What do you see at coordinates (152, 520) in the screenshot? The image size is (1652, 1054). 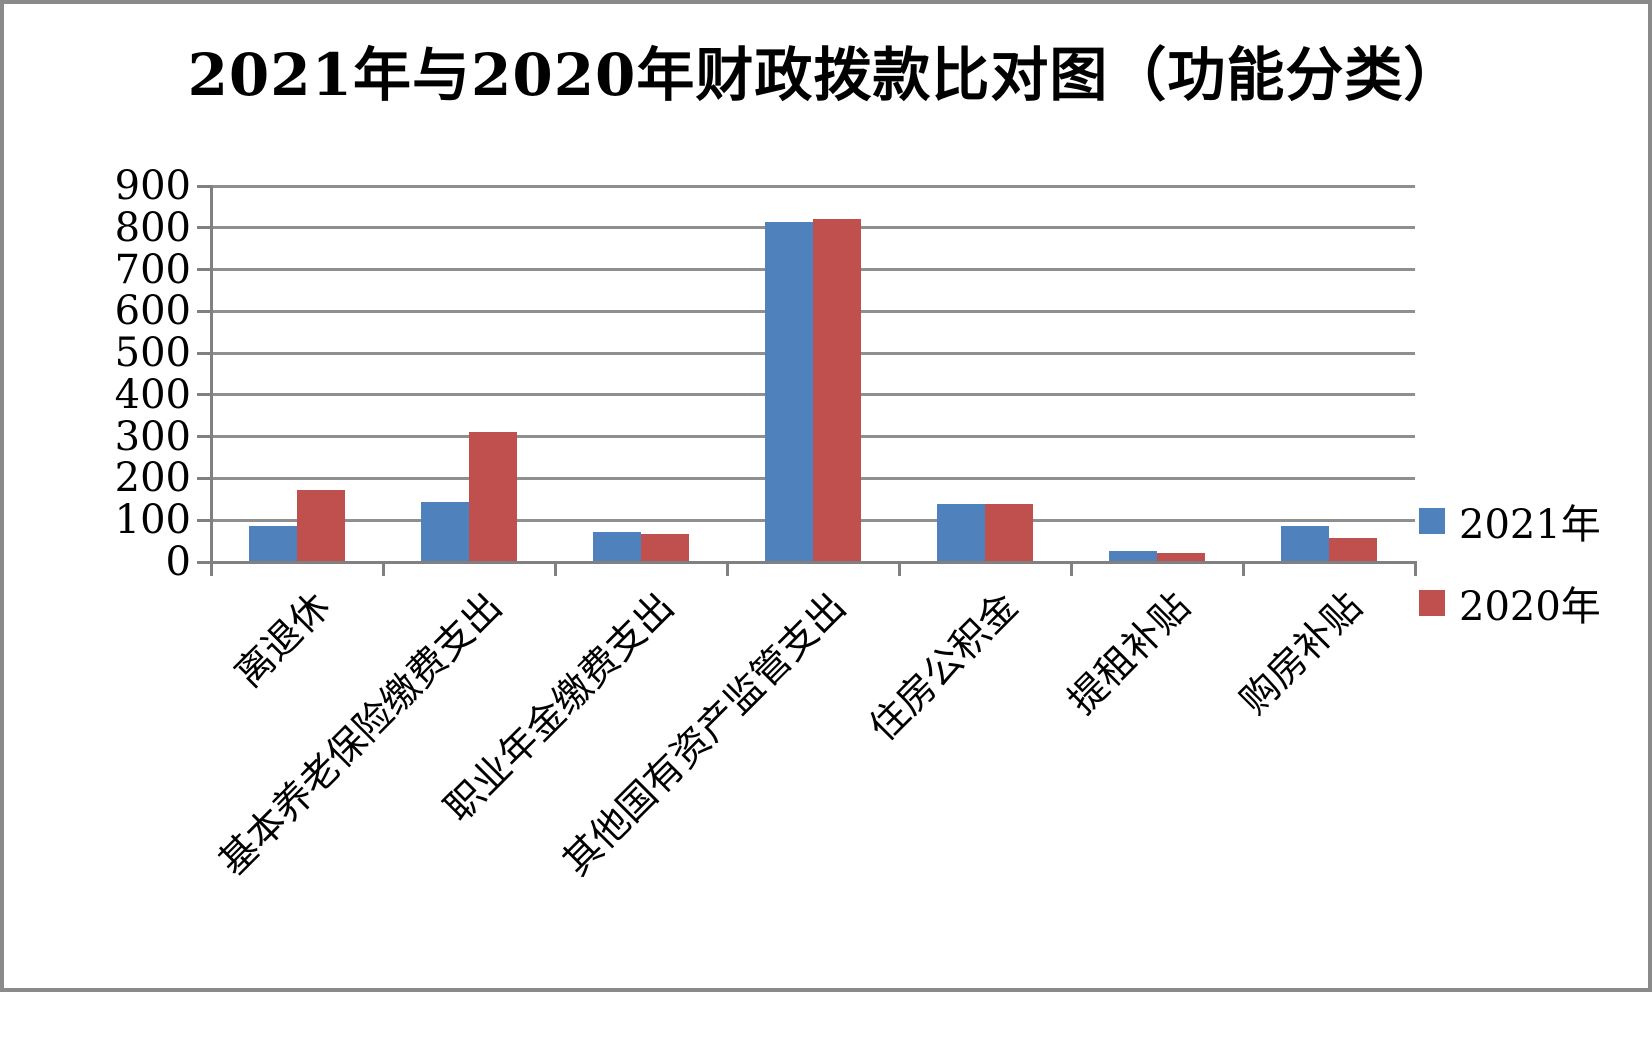 I see `y-axis-label-100: 100` at bounding box center [152, 520].